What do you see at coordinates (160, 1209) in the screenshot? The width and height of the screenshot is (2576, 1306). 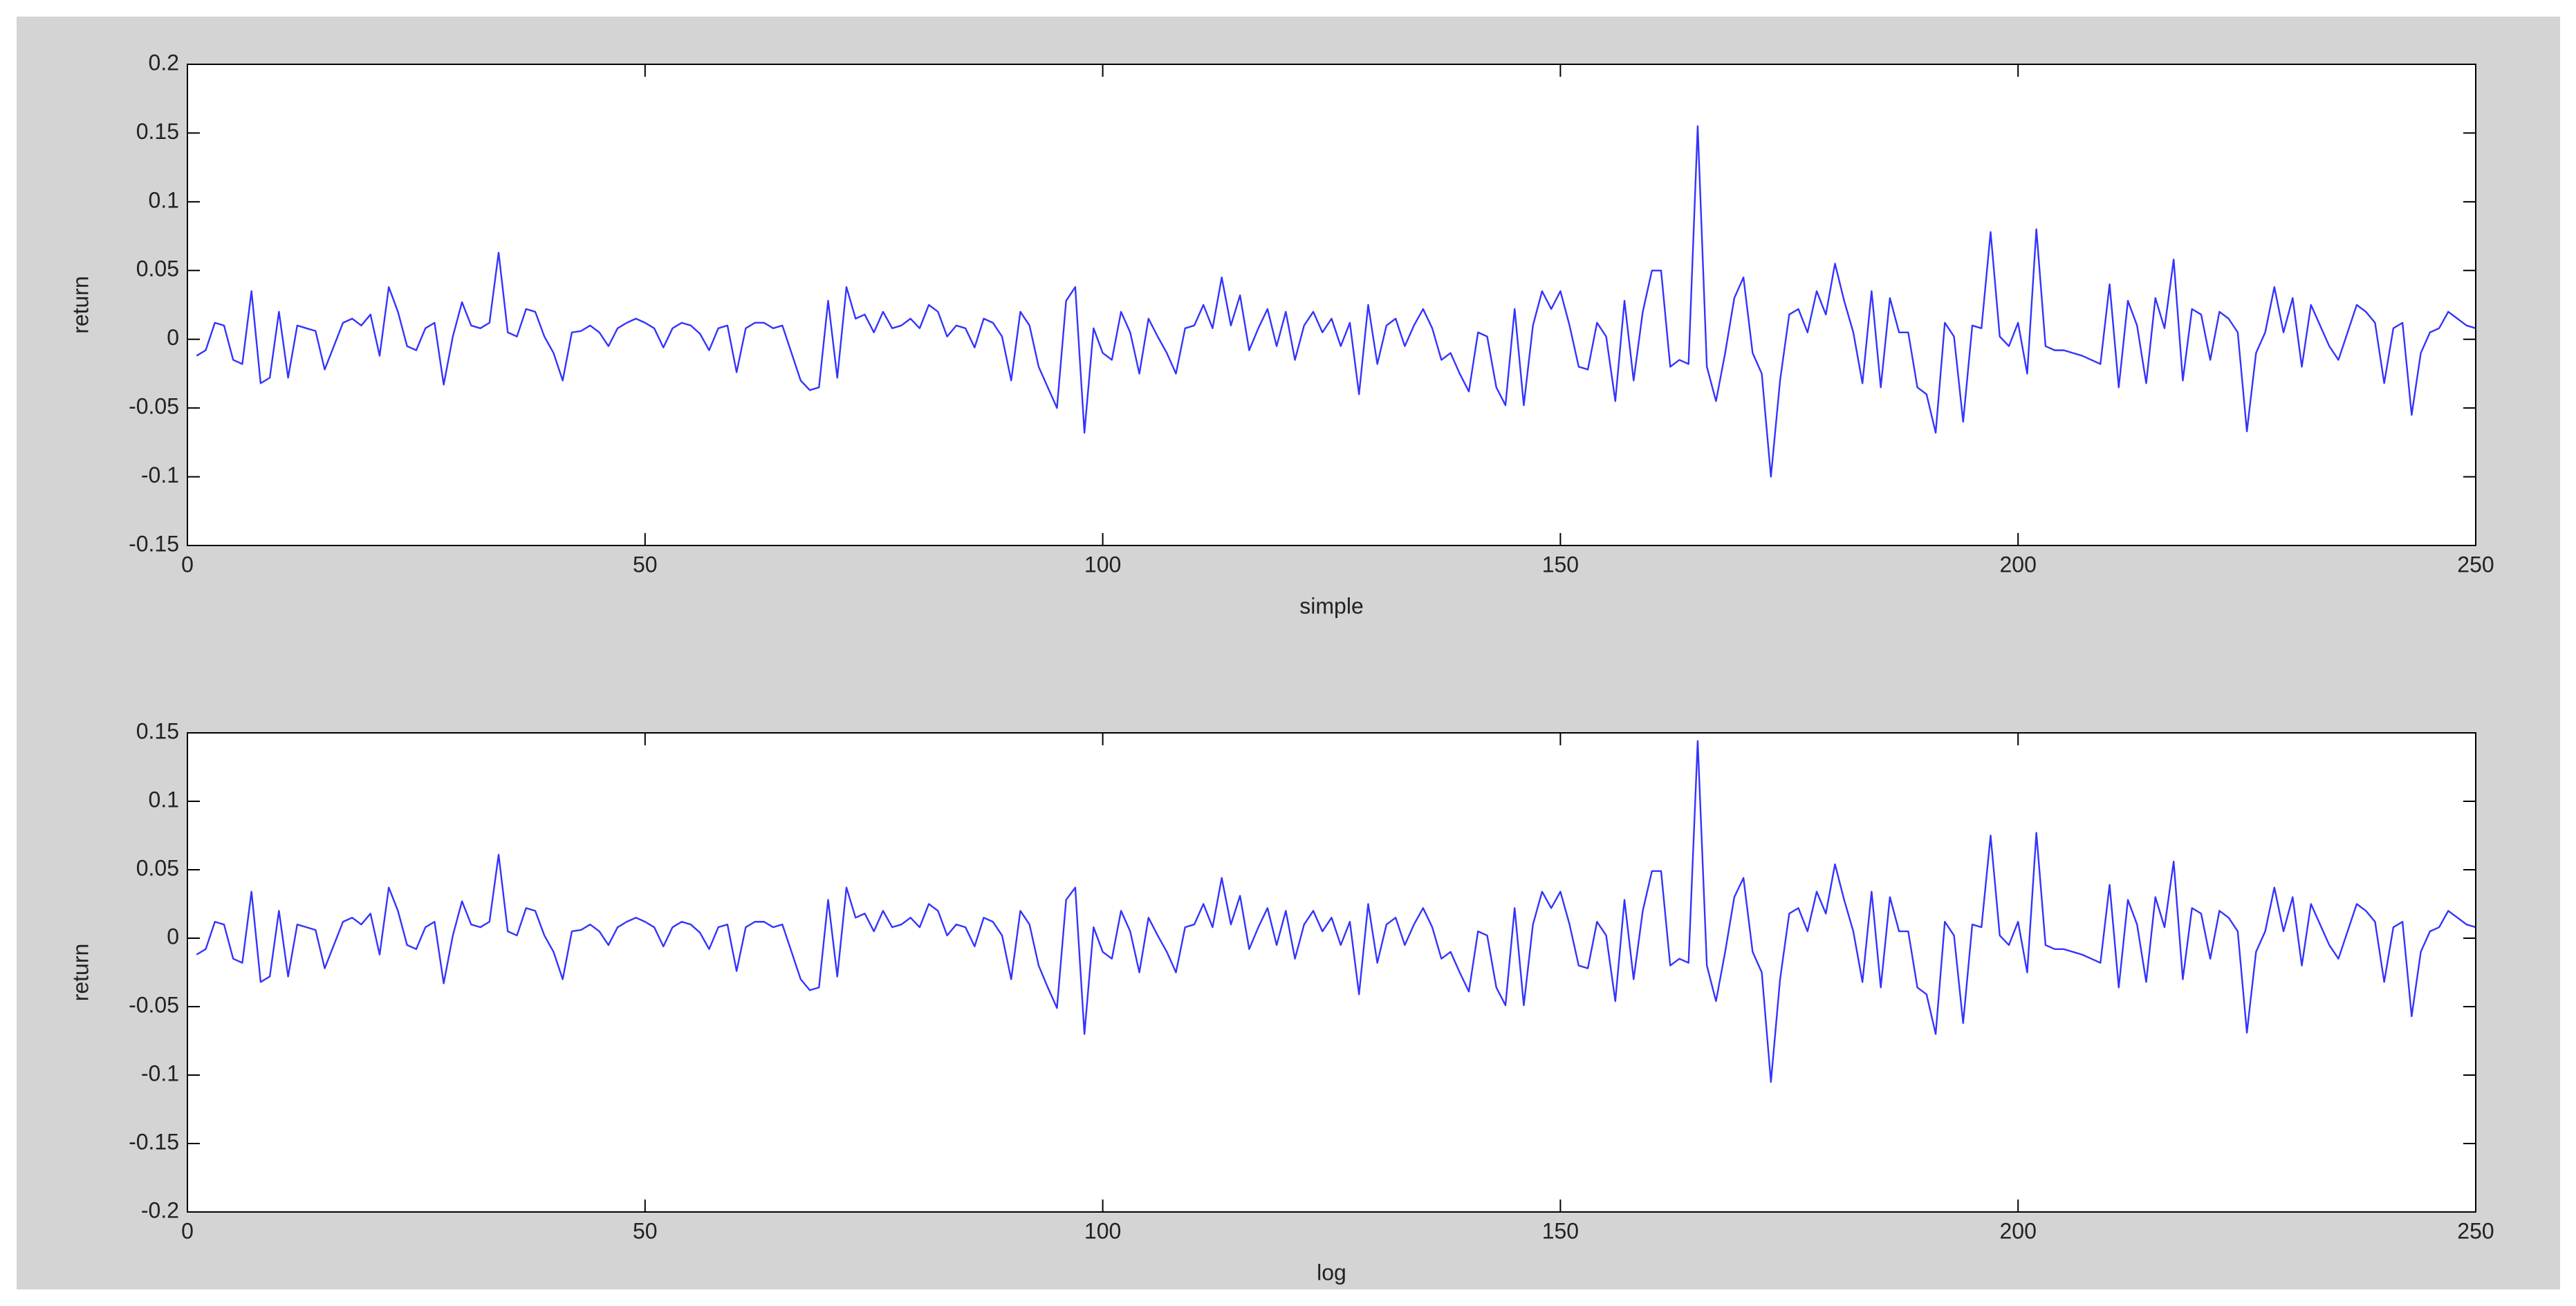 I see `y-tick-label: -0.2` at bounding box center [160, 1209].